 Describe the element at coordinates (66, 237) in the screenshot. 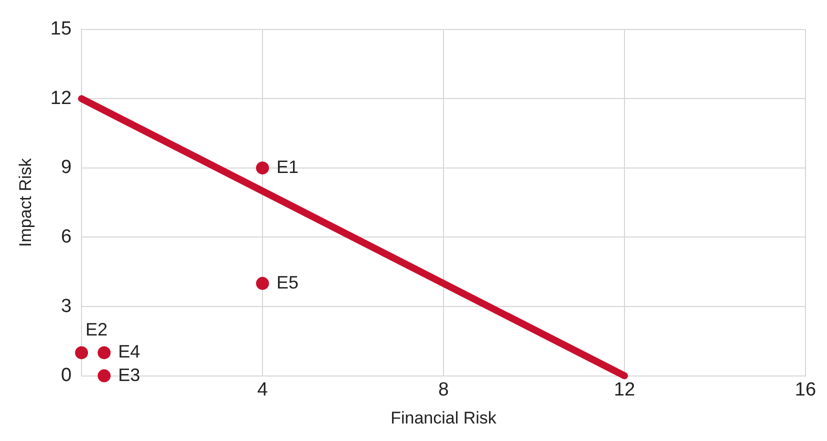

I see `y-tick-label: 6` at that location.